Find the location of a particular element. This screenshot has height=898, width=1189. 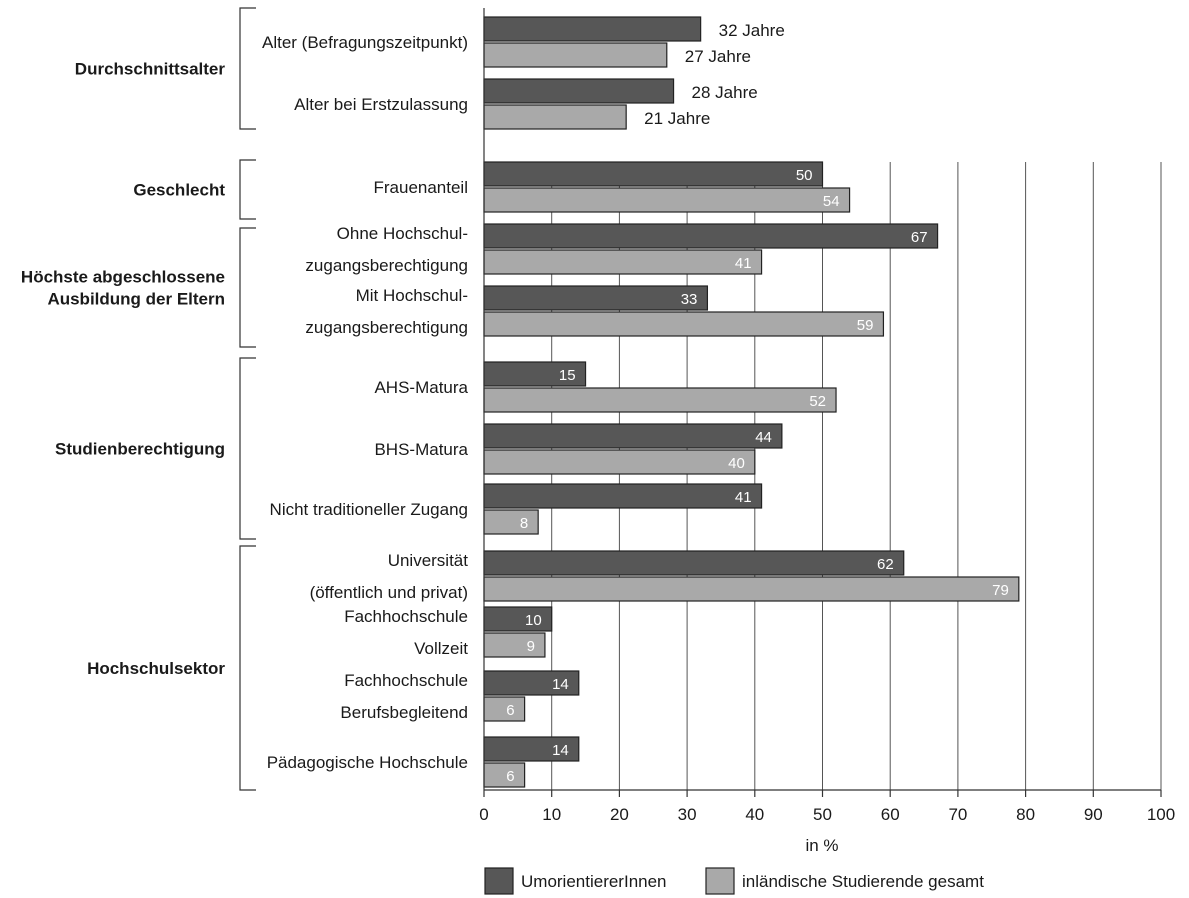

group-label: Höchste abgeschlossene is located at coordinates (123, 277).